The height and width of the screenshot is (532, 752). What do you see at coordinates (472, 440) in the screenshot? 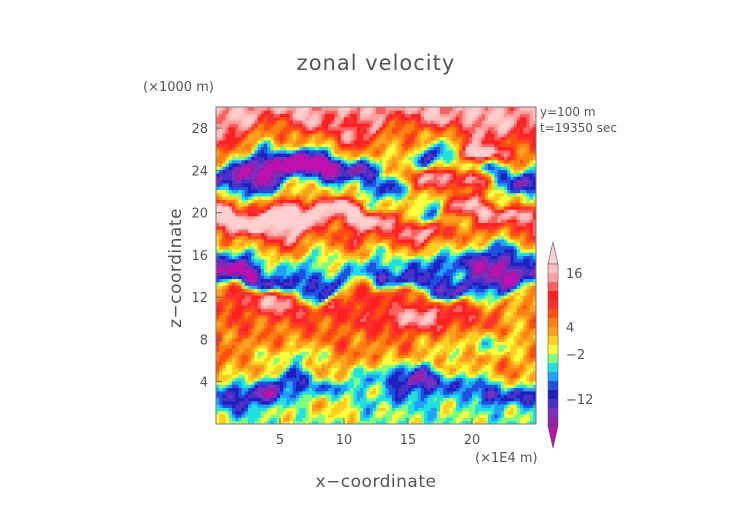
I see `x-tick-label: 20` at bounding box center [472, 440].